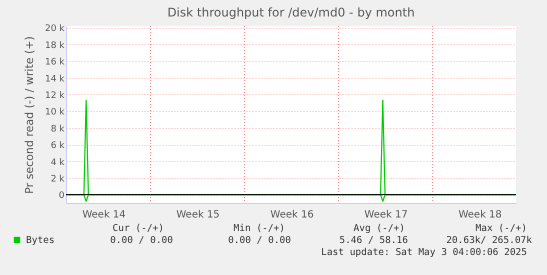 This screenshot has height=275, width=547. I want to click on x-tick-label: Week 15, so click(198, 215).